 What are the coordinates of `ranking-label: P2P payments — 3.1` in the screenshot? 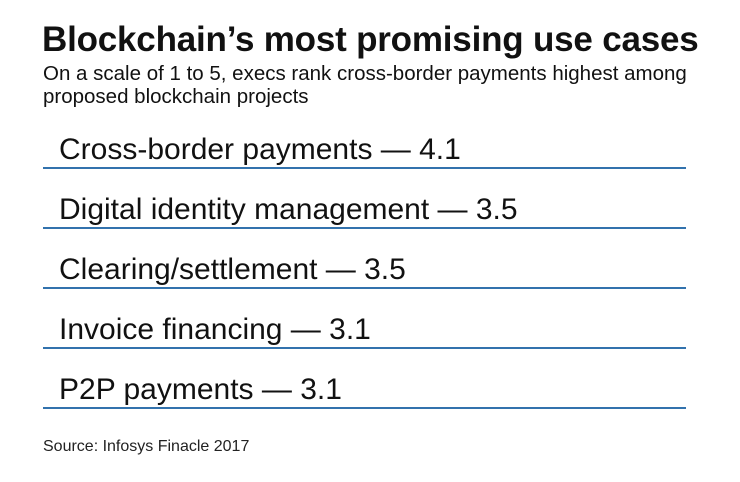 It's located at (200, 389).